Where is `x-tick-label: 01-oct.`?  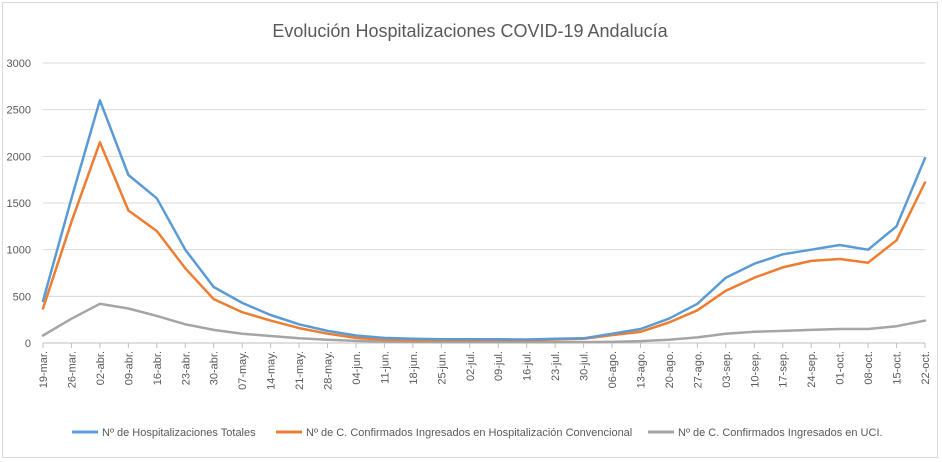 x-tick-label: 01-oct. is located at coordinates (841, 368).